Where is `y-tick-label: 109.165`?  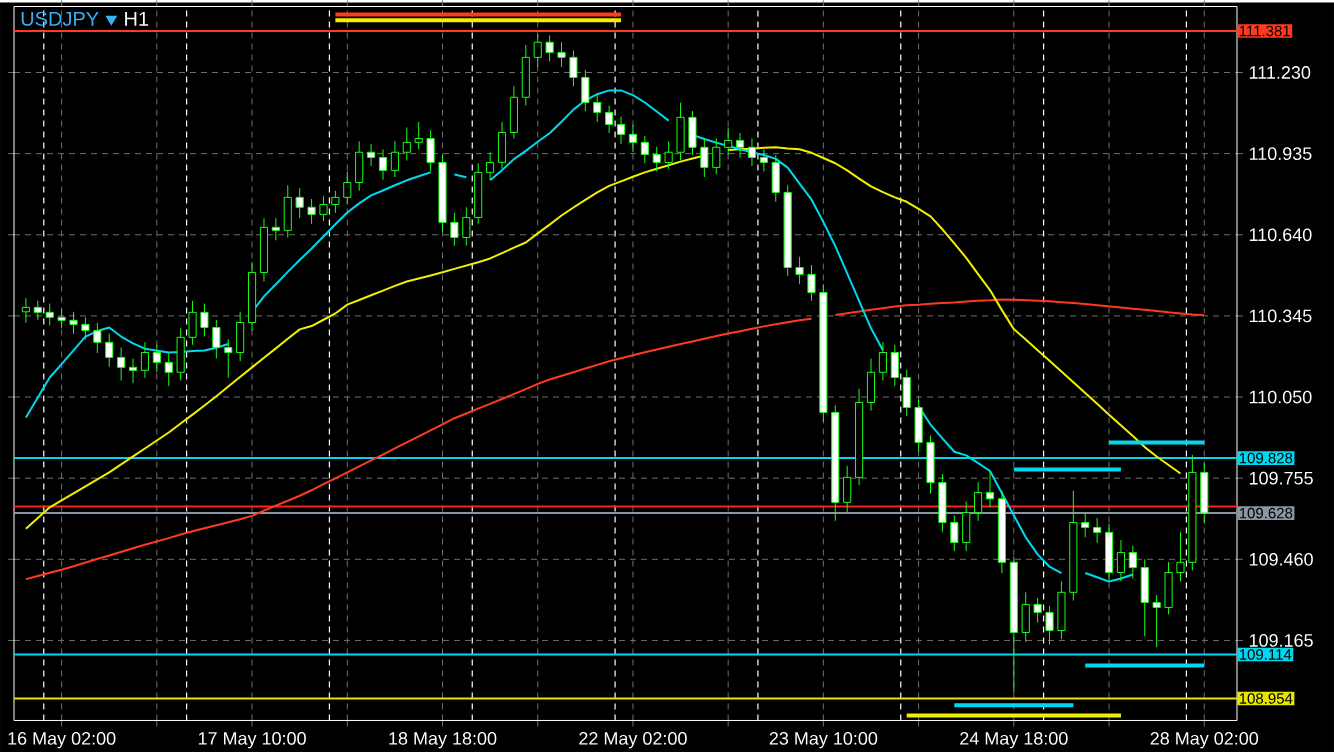
y-tick-label: 109.165 is located at coordinates (1281, 640).